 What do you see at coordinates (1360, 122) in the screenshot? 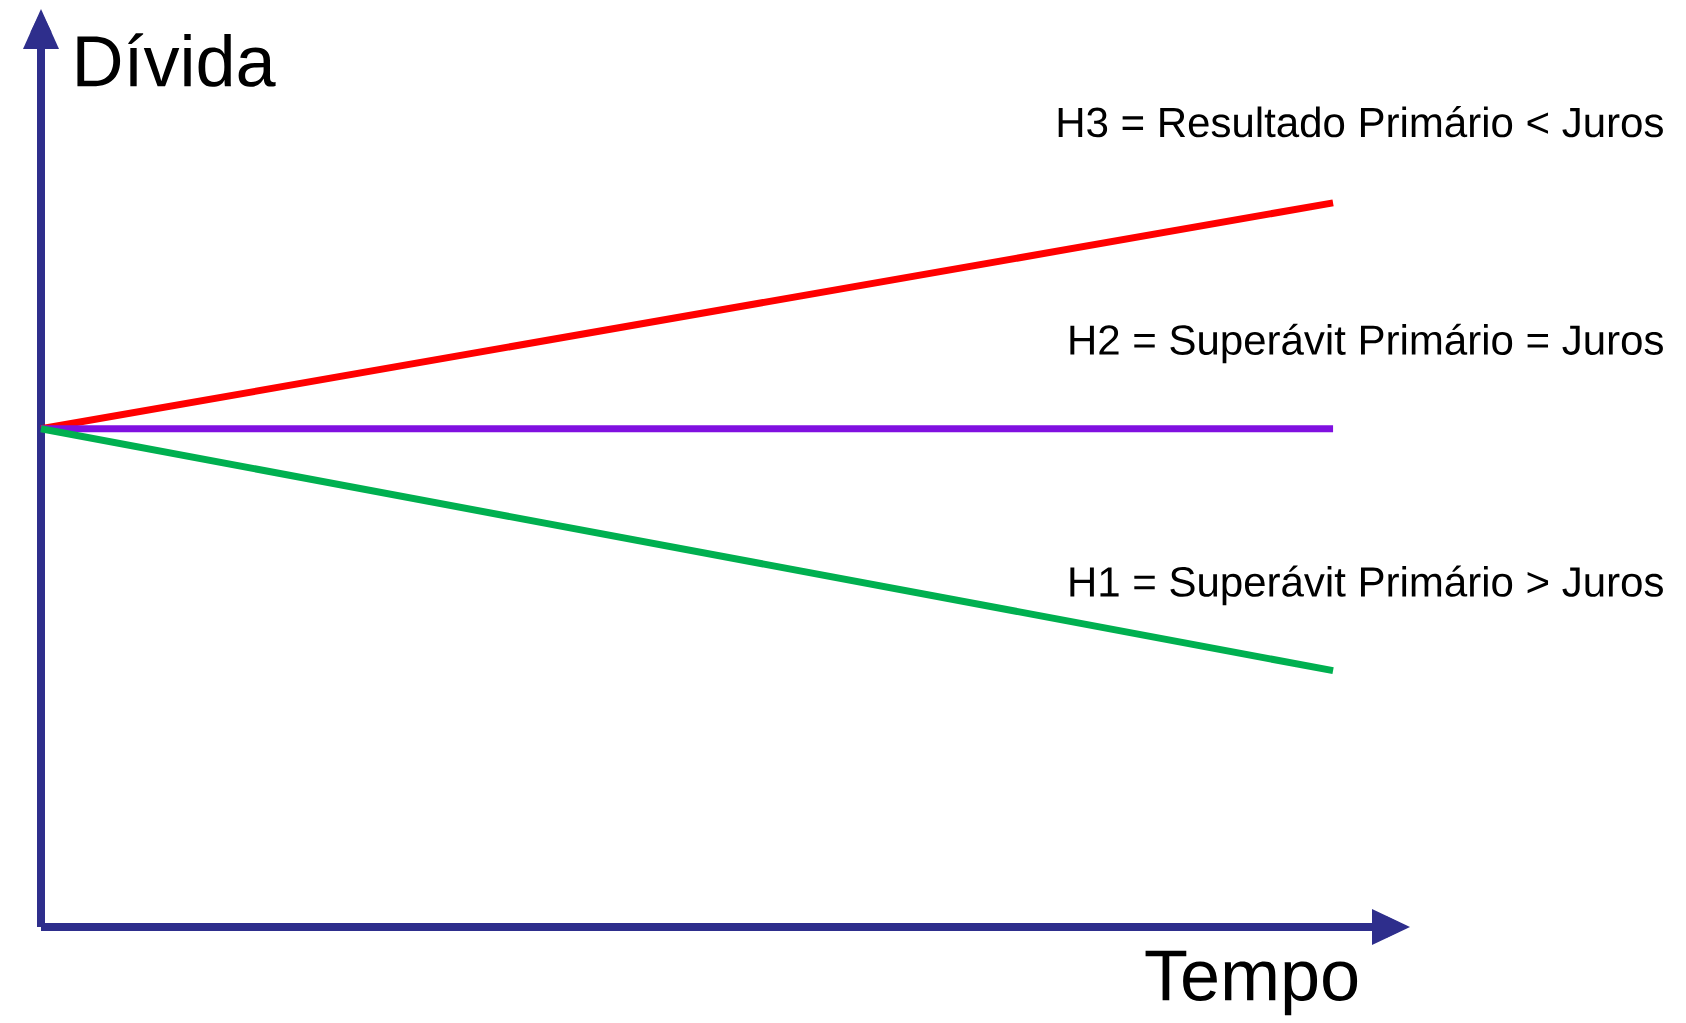
I see `text: H3 = Resultado Primário < Juros` at bounding box center [1360, 122].